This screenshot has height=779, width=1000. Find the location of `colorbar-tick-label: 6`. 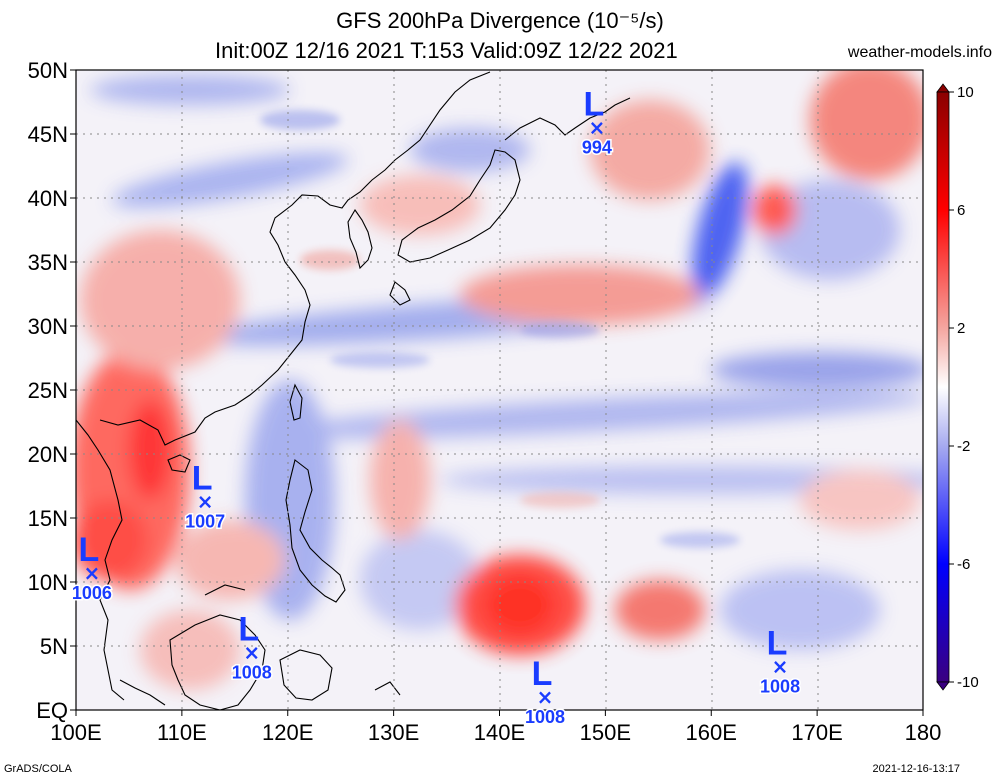

colorbar-tick-label: 6 is located at coordinates (961, 210).